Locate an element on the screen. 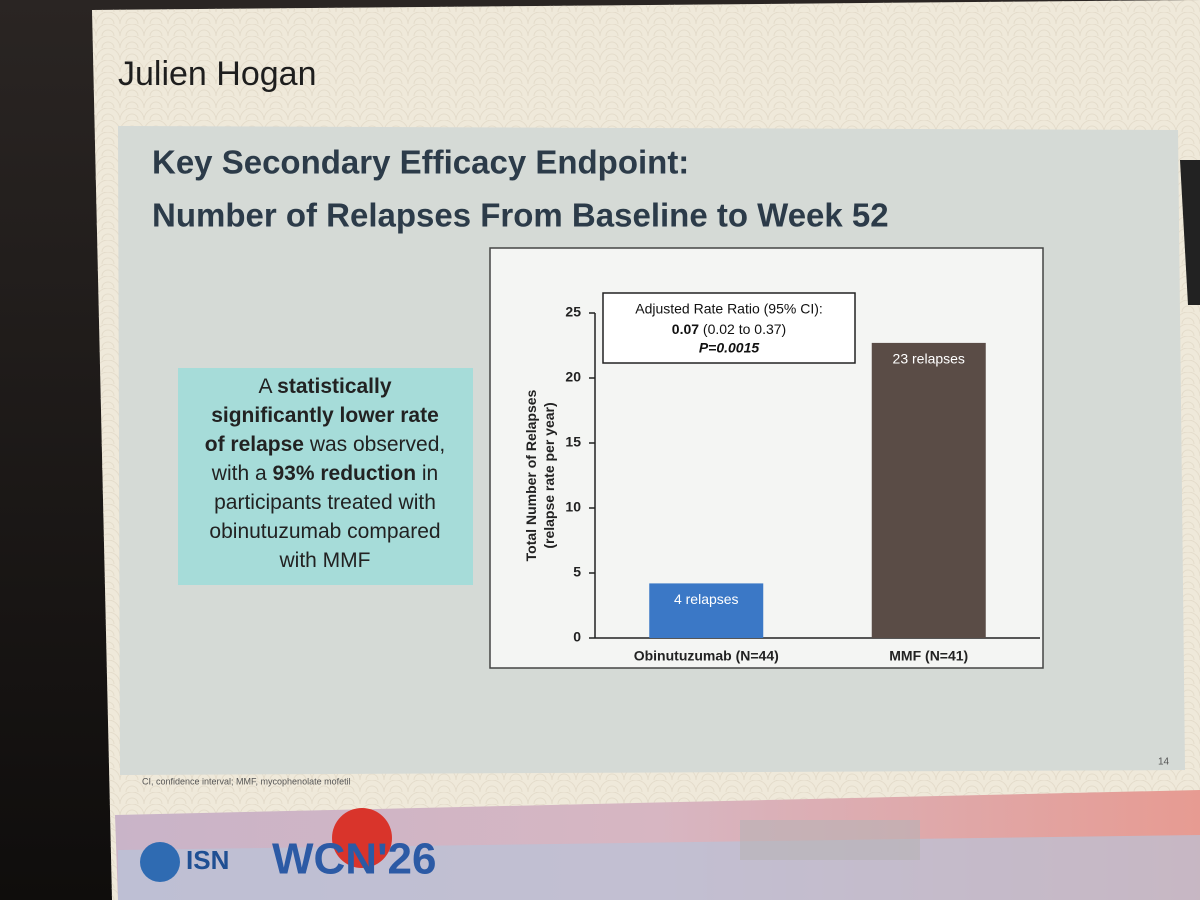  callout-text: of relapse is located at coordinates (254, 444).